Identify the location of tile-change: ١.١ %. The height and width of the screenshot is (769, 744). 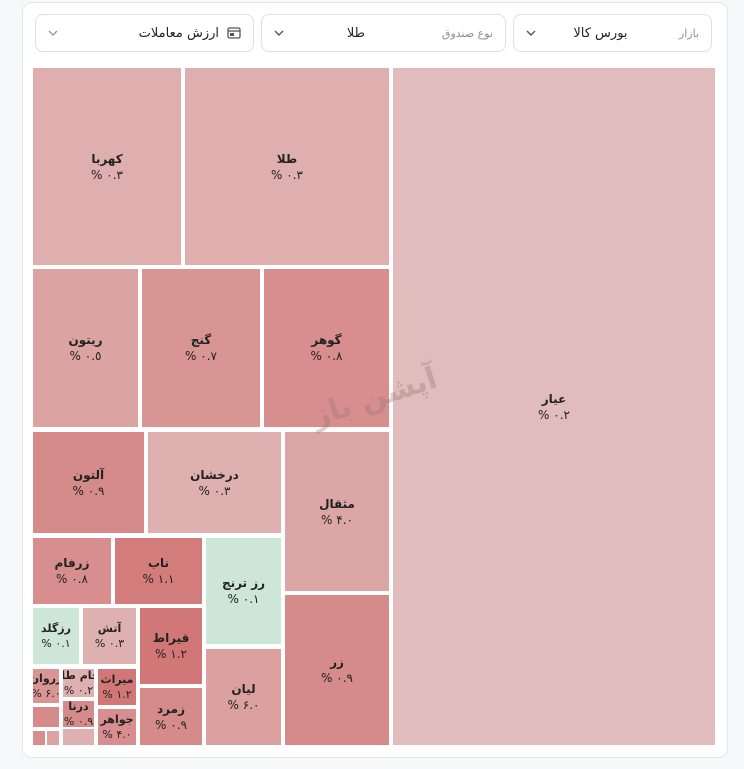
(158, 579).